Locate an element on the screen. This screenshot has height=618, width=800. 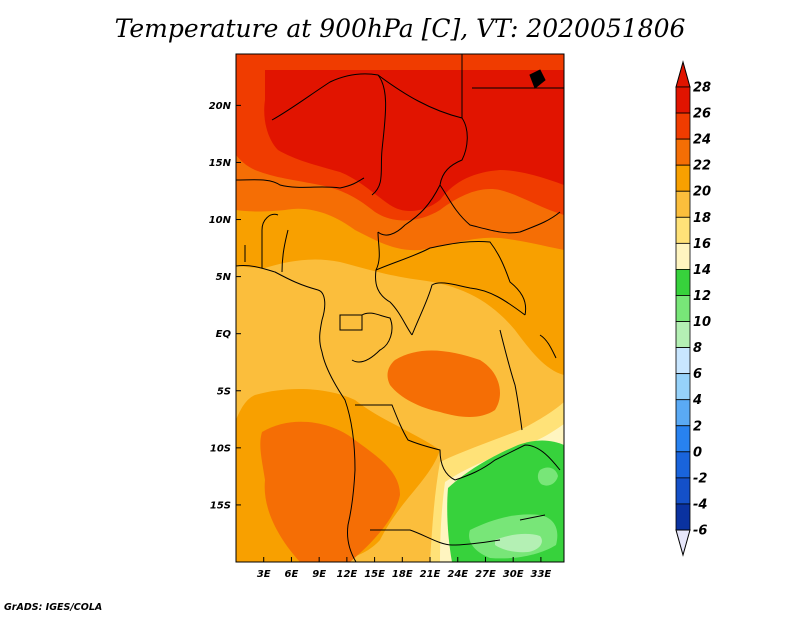
colorbar-label: -2 is located at coordinates (700, 478).